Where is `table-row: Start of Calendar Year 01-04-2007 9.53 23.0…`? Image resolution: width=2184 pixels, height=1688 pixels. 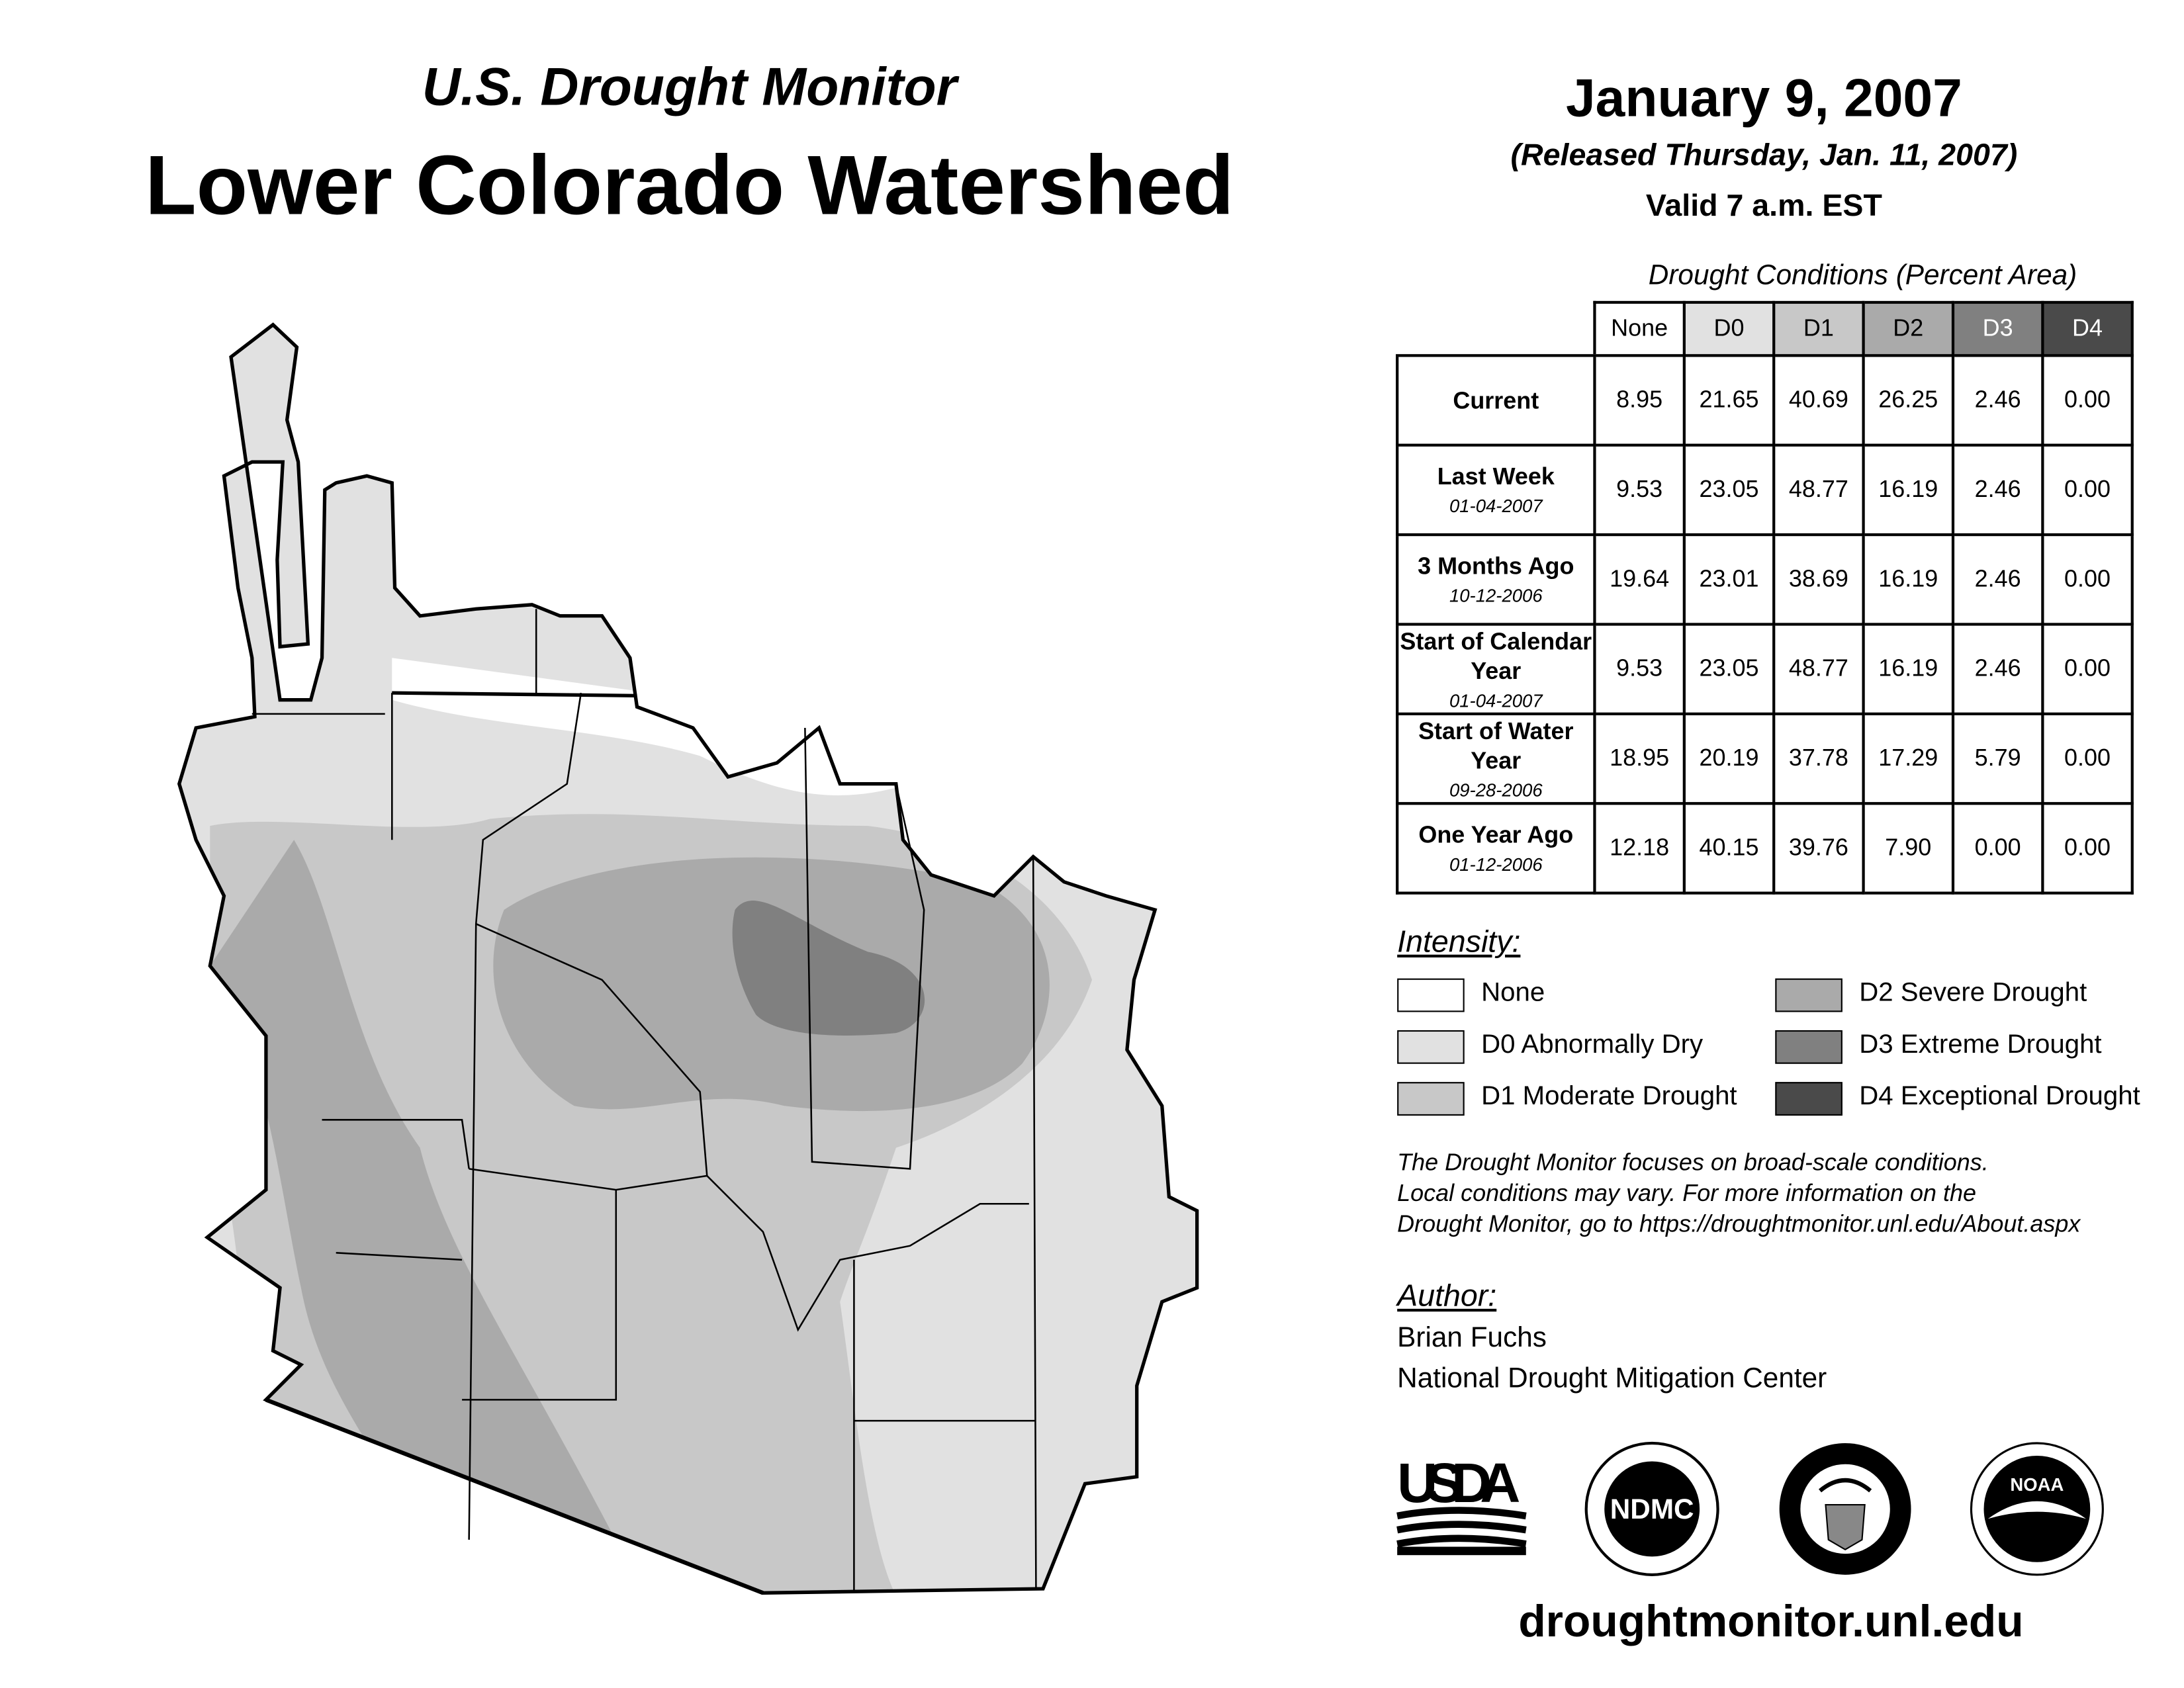 table-row: Start of Calendar Year 01-04-2007 9.53 23.0… is located at coordinates (1765, 669).